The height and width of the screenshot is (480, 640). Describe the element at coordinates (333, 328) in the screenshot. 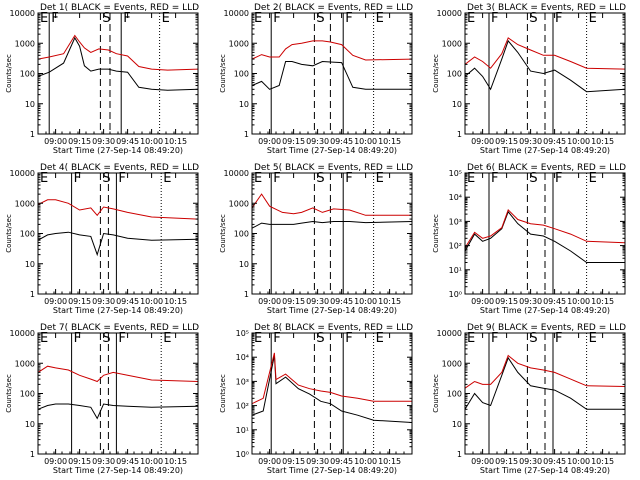

I see `panel-title: Det 8( BLACK = Events, RED = LLD` at that location.